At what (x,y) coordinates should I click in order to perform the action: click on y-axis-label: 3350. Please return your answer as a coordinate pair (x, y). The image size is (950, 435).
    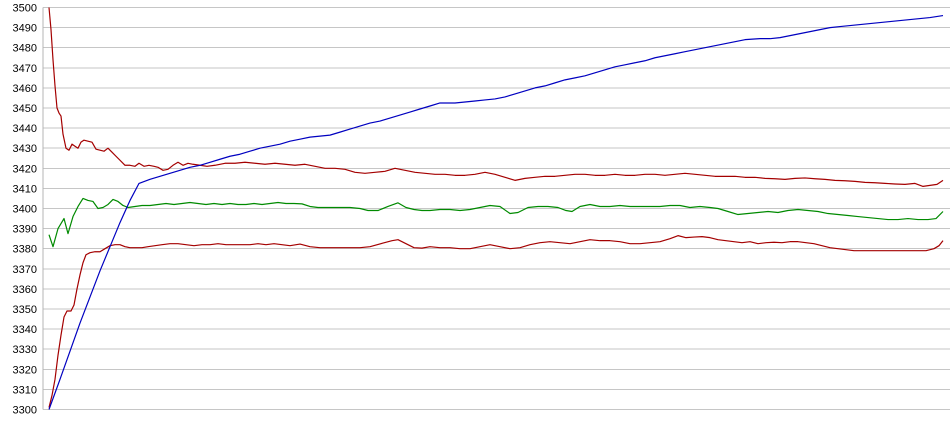
    Looking at the image, I should click on (25, 310).